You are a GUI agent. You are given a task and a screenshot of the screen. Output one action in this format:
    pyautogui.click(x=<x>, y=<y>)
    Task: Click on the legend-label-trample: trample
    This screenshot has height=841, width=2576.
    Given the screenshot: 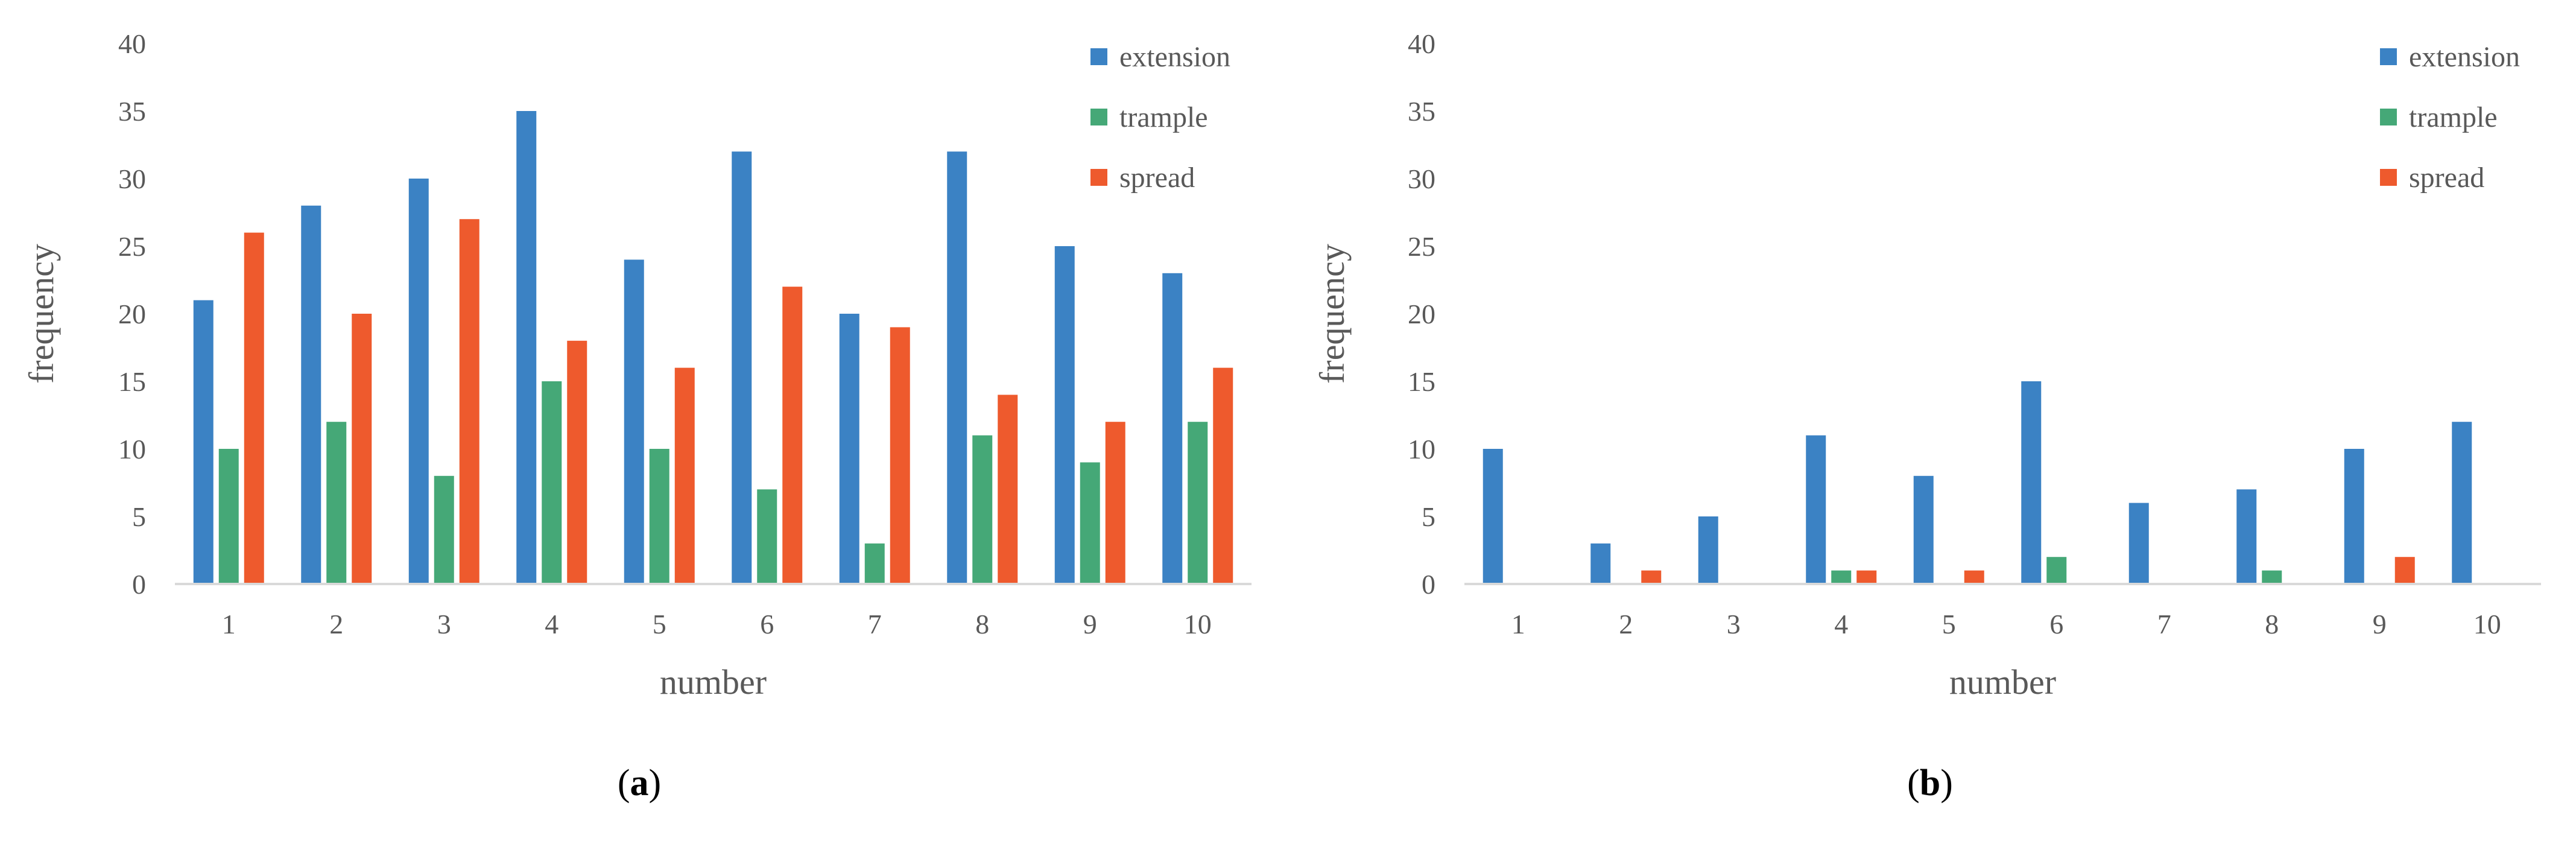 What is the action you would take?
    pyautogui.click(x=1163, y=117)
    